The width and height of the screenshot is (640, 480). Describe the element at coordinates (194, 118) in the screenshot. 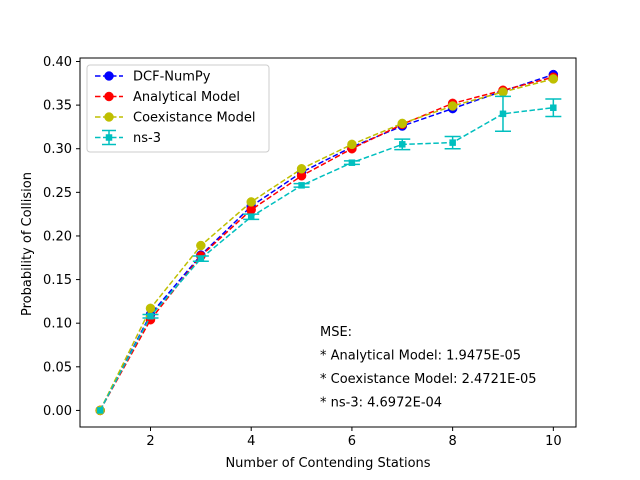

I see `legend-label: Coexistance Model` at that location.